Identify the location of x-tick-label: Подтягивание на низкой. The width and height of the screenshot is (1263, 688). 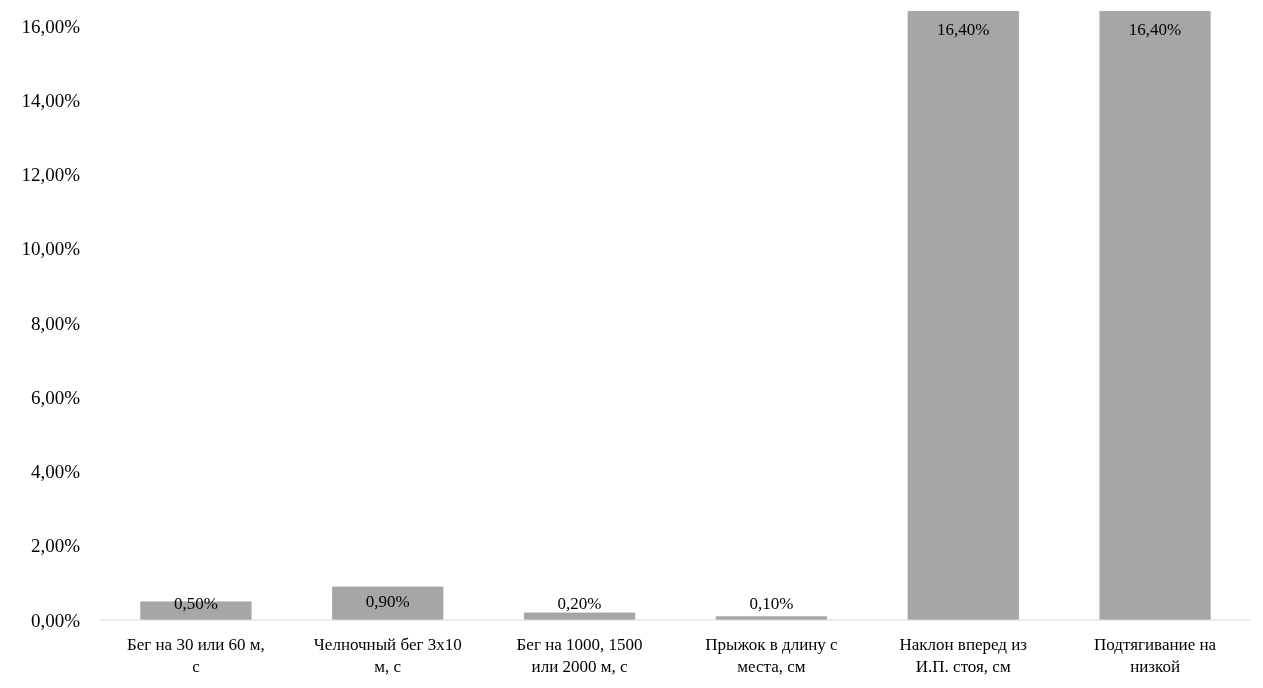
(1155, 655).